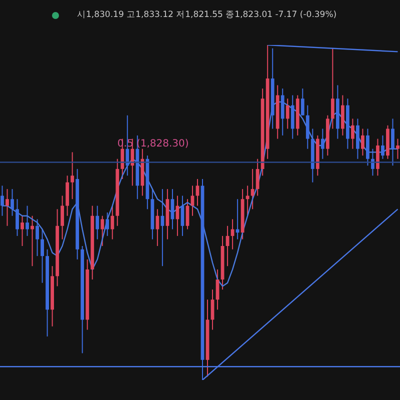 This screenshot has height=400, width=400. I want to click on text: 시1,830.19 고1,833.12 저1,821.55 종1,823.01 -7.17 (-0.39%), so click(207, 15).